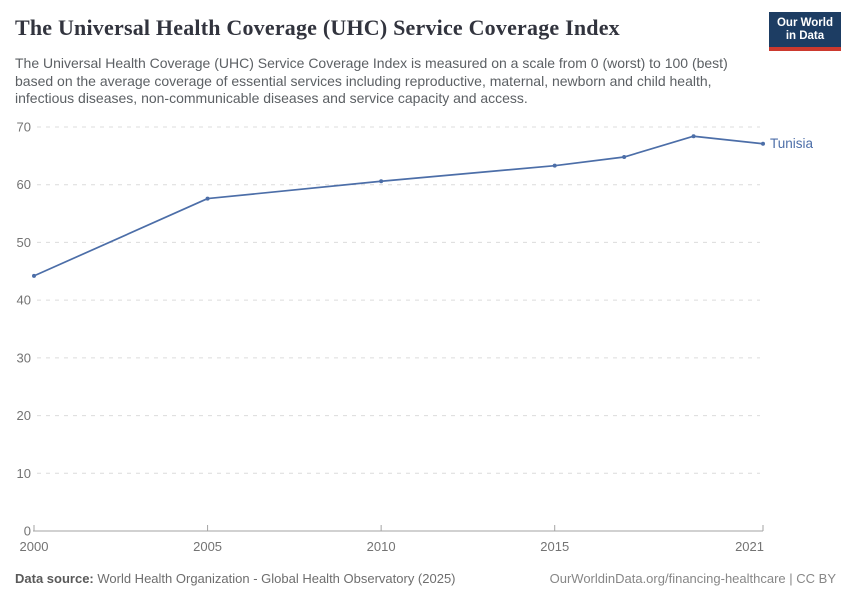  Describe the element at coordinates (804, 23) in the screenshot. I see `owid-logo-line1: Our World` at that location.